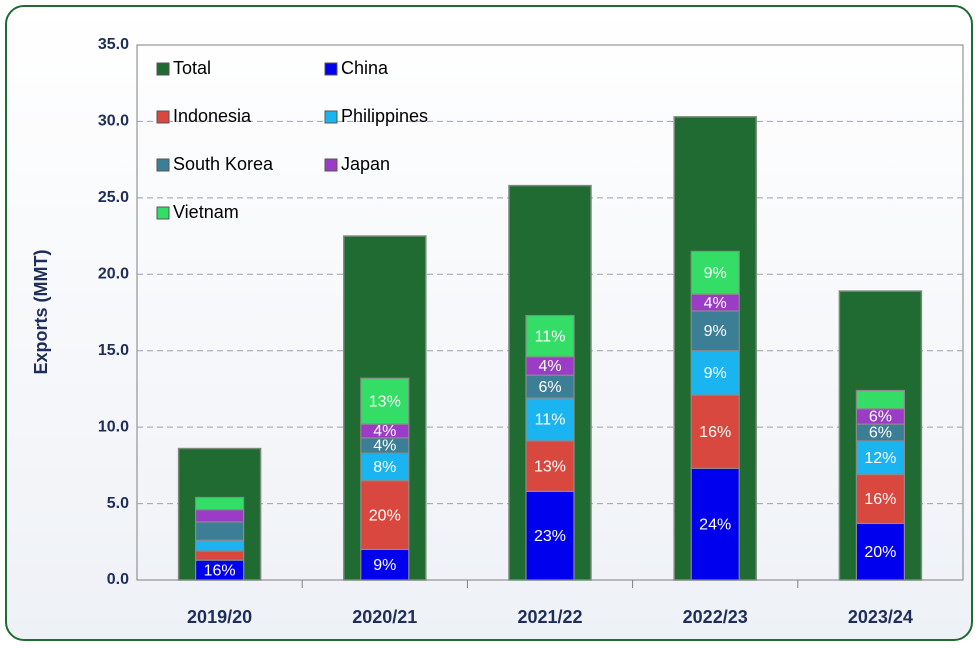 This screenshot has width=980, height=648. Describe the element at coordinates (384, 116) in the screenshot. I see `legend-label: Philippines` at that location.